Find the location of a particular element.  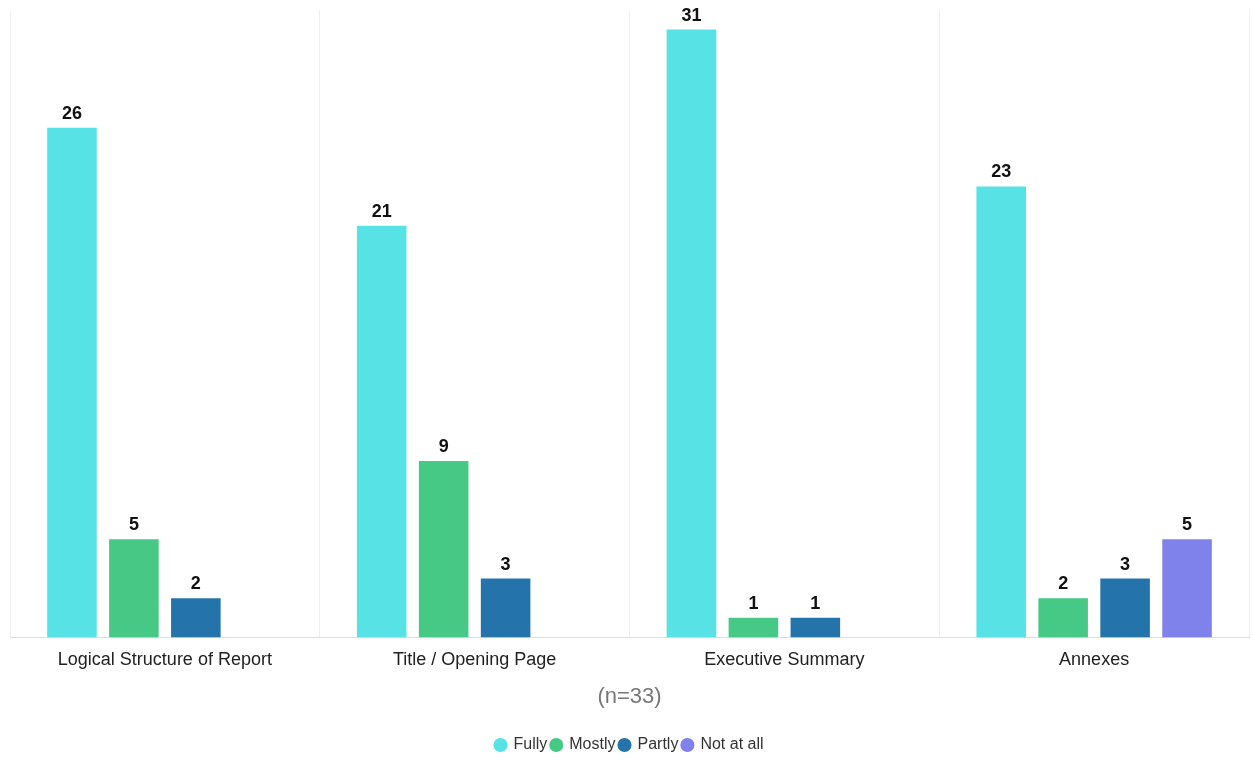

data-label: 31 is located at coordinates (691, 14).